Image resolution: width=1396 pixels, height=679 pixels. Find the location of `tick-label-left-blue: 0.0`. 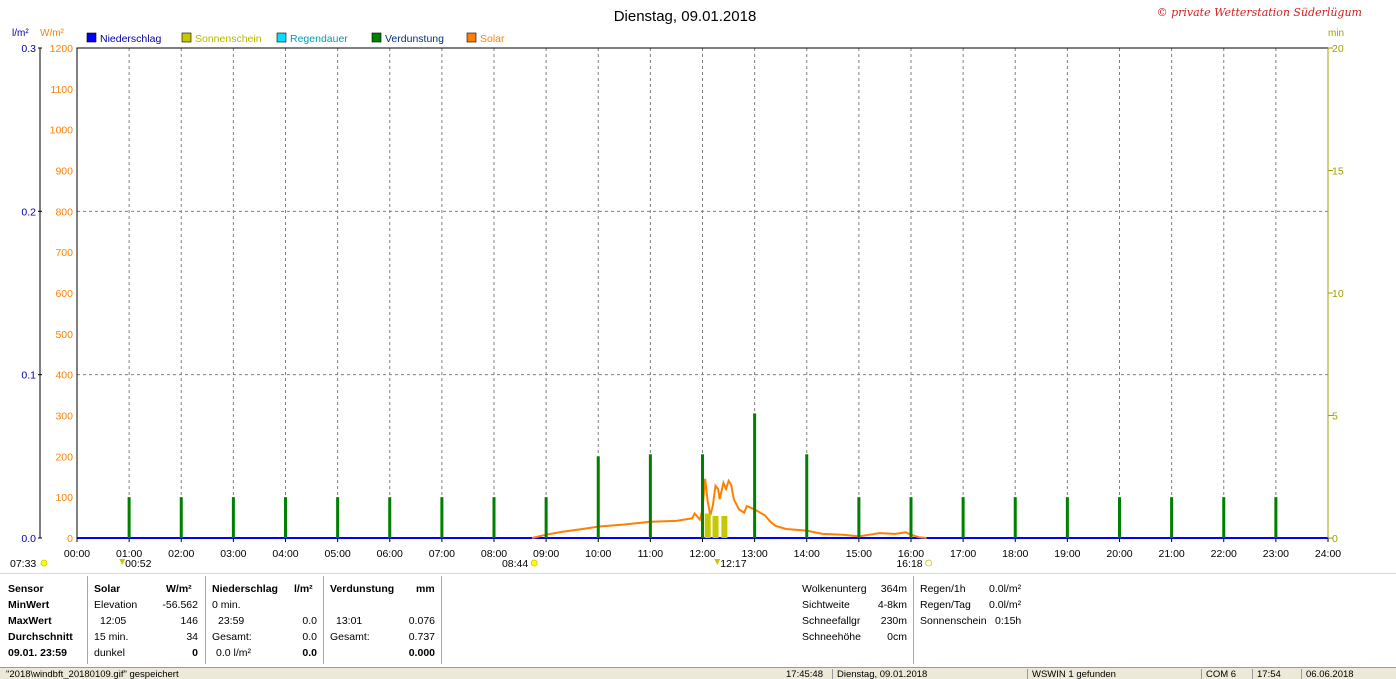

tick-label-left-blue: 0.0 is located at coordinates (28, 539).